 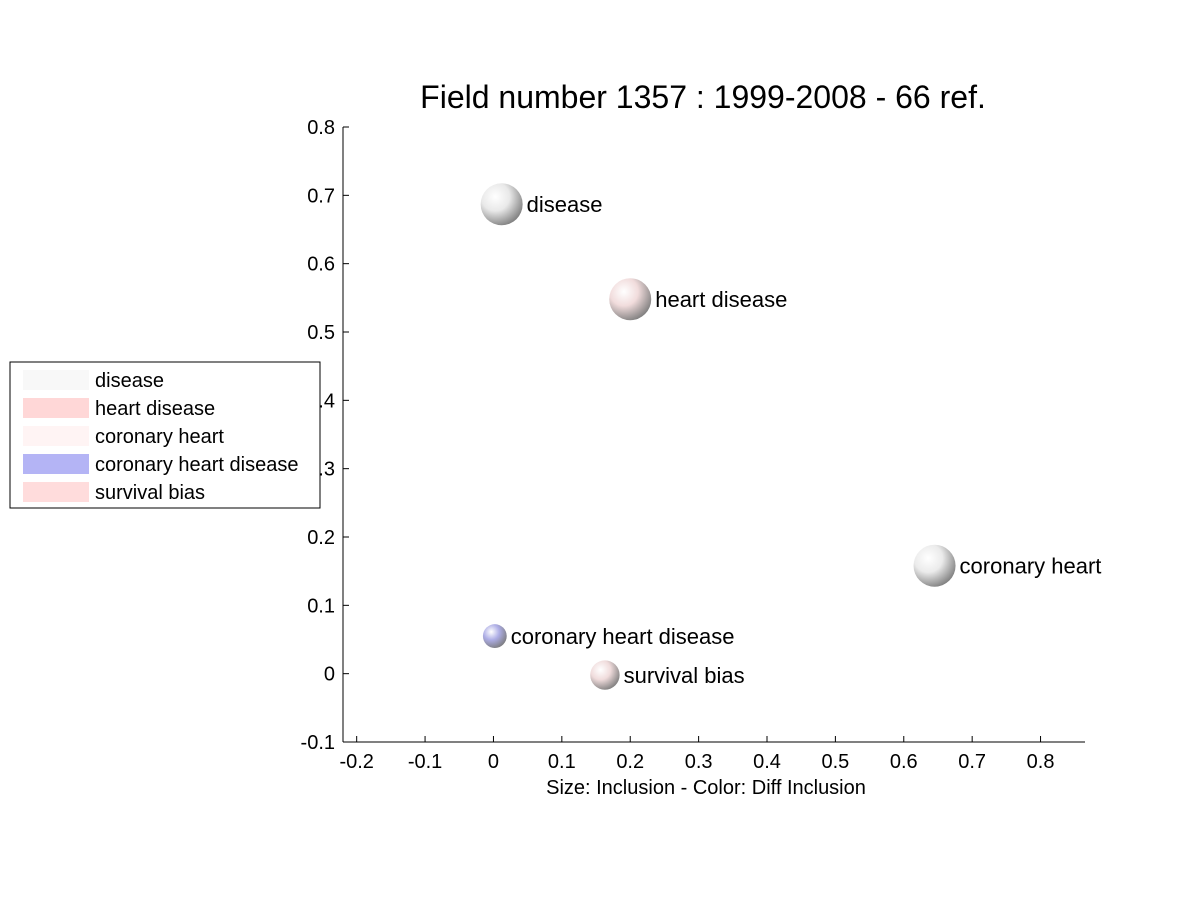 What do you see at coordinates (699, 762) in the screenshot?
I see `x-tick-label: 0.3` at bounding box center [699, 762].